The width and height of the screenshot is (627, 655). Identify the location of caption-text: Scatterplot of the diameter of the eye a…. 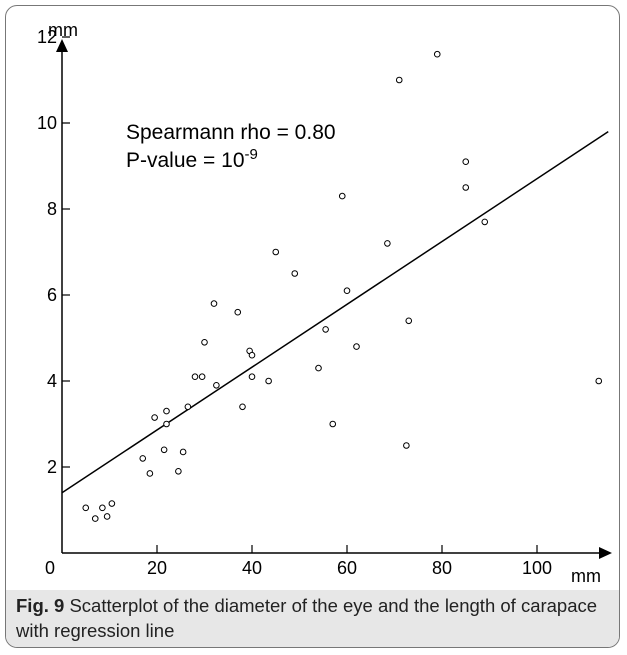
(307, 618).